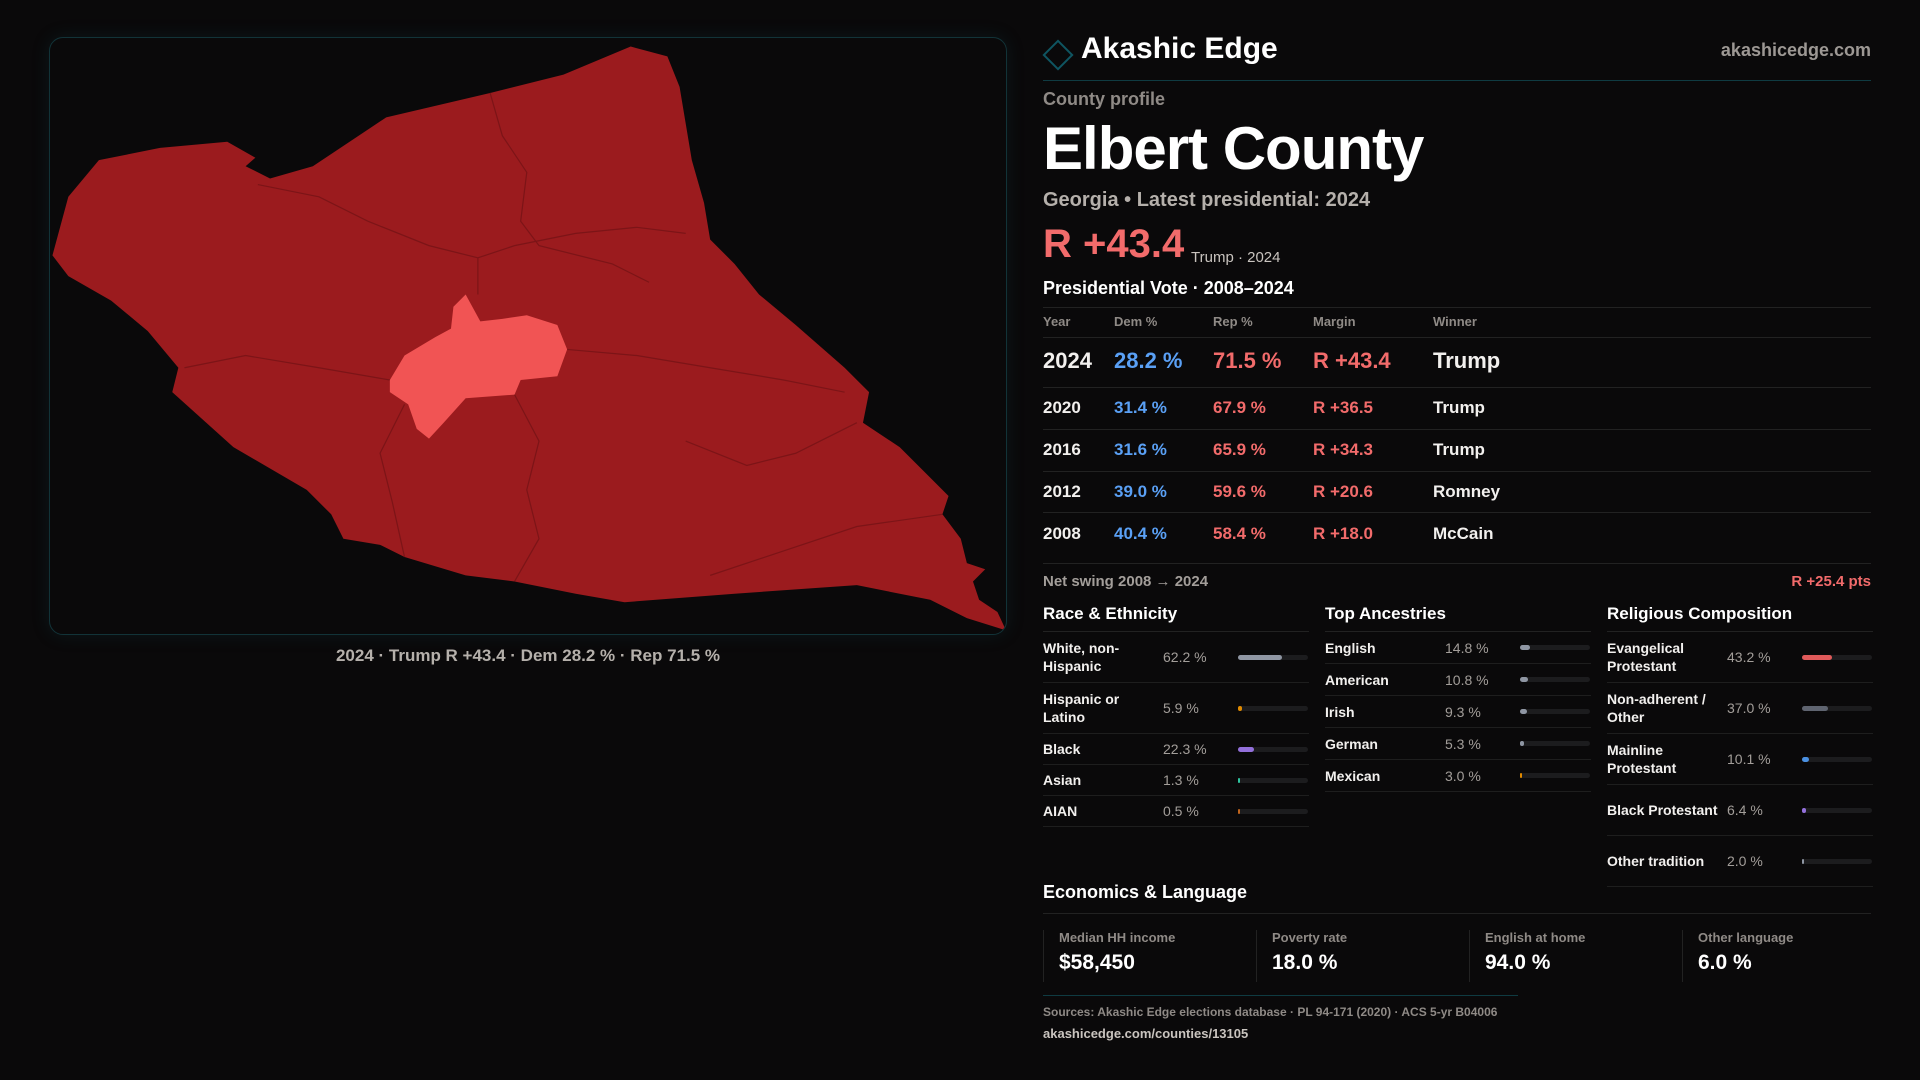  What do you see at coordinates (1062, 533) in the screenshot?
I see `cell-year: 2008` at bounding box center [1062, 533].